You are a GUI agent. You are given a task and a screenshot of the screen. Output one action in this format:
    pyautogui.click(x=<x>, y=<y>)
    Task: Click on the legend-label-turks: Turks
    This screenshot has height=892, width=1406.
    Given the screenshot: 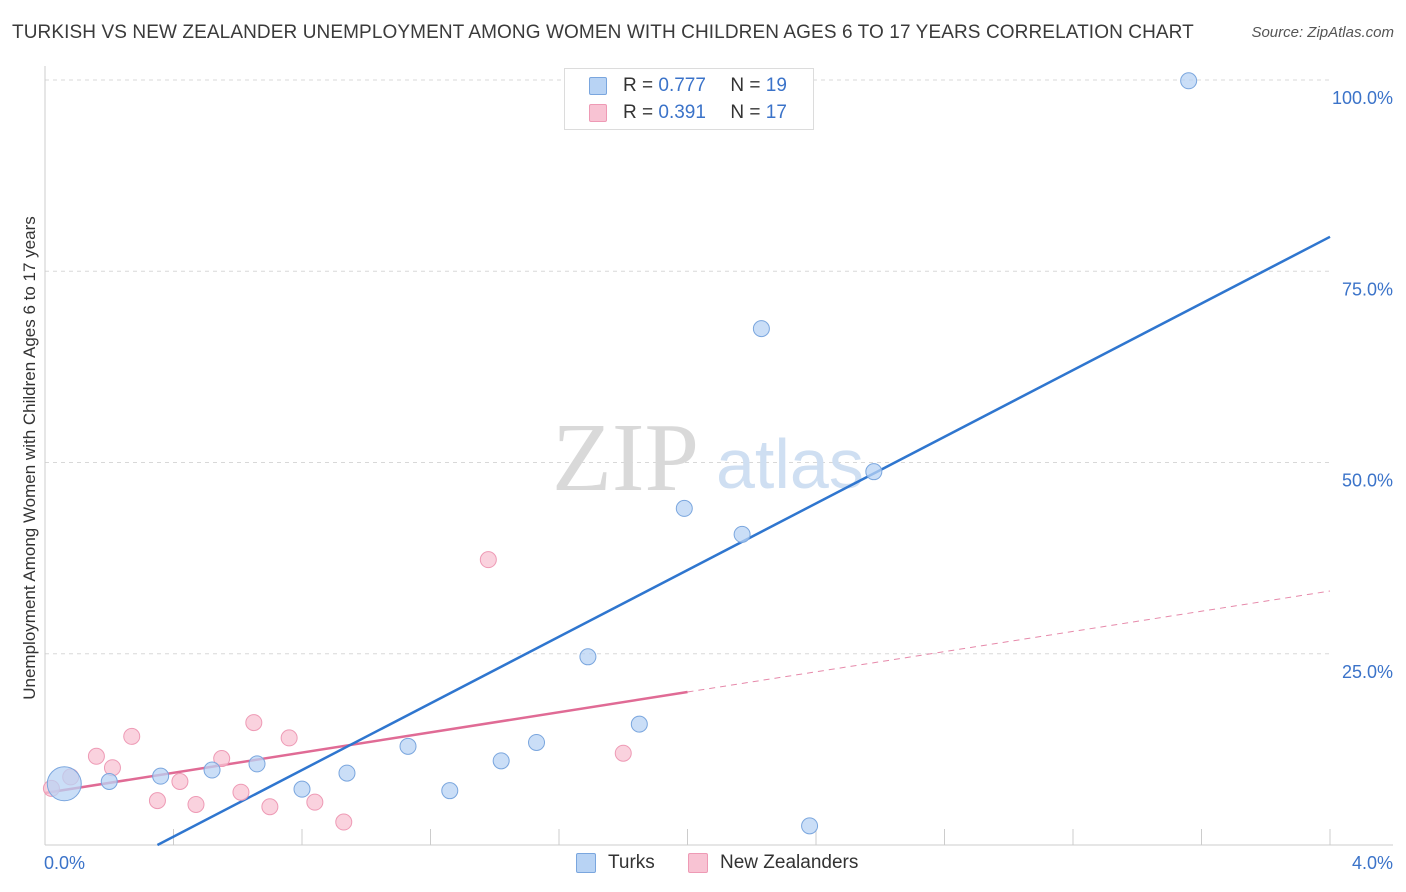 What is the action you would take?
    pyautogui.click(x=631, y=862)
    